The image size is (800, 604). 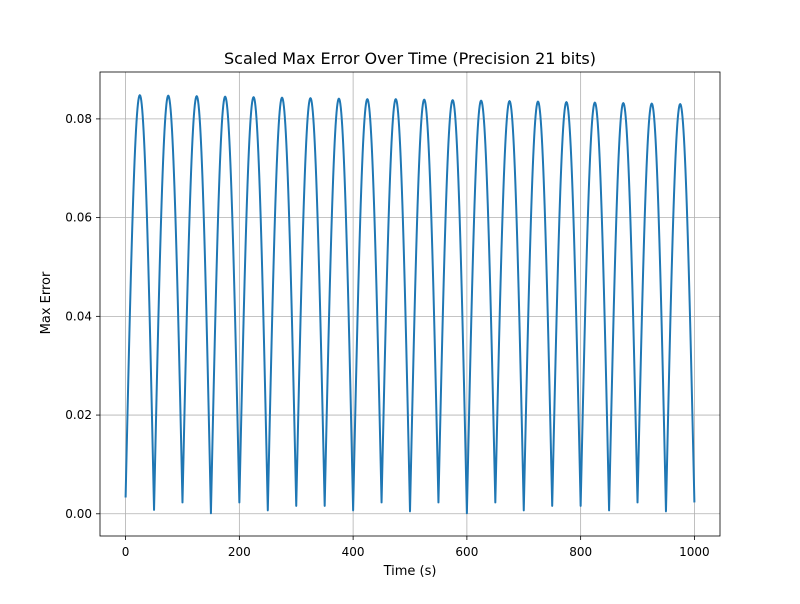 What do you see at coordinates (78, 119) in the screenshot?
I see `y-tick-label: 0.08` at bounding box center [78, 119].